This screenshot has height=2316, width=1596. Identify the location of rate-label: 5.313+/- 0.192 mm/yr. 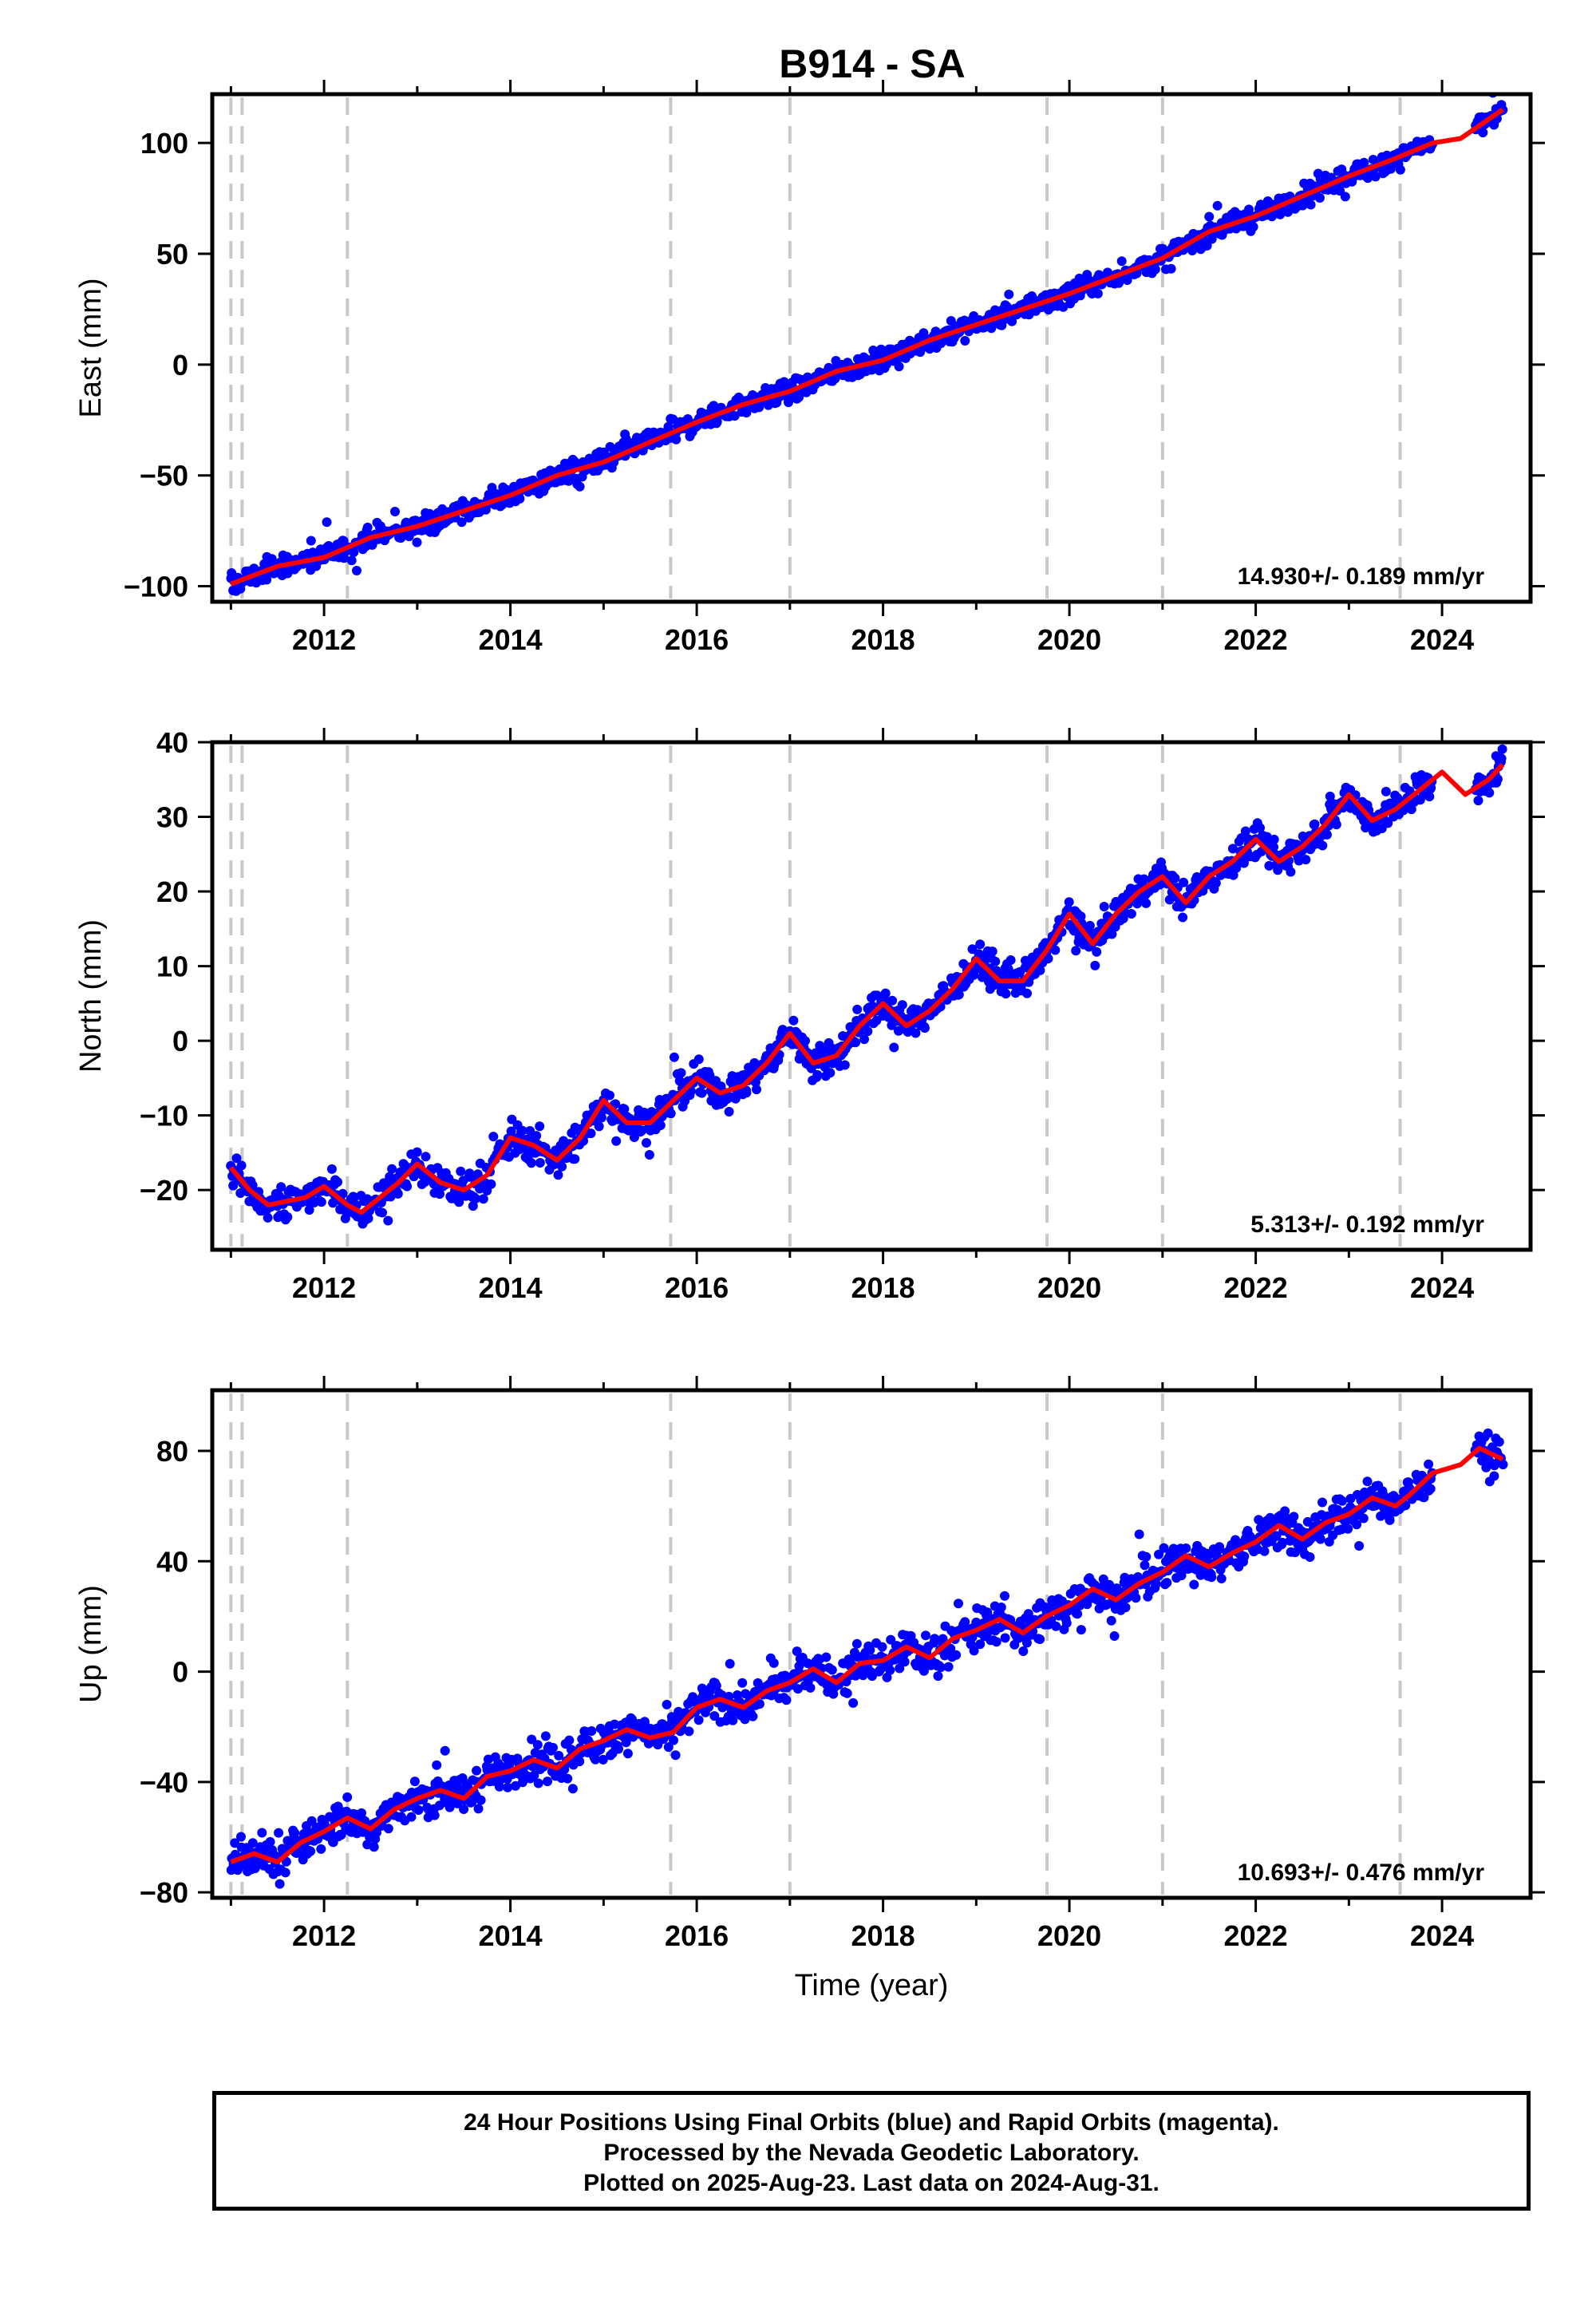
(1367, 1224).